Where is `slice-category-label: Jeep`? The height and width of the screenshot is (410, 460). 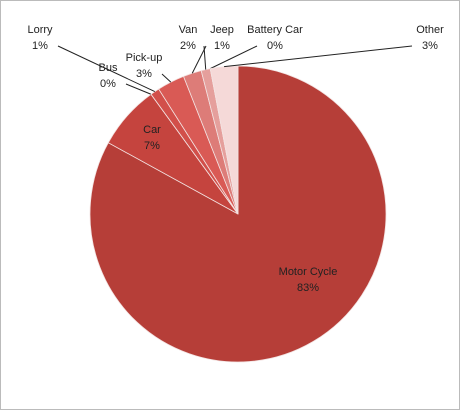
slice-category-label: Jeep is located at coordinates (222, 30).